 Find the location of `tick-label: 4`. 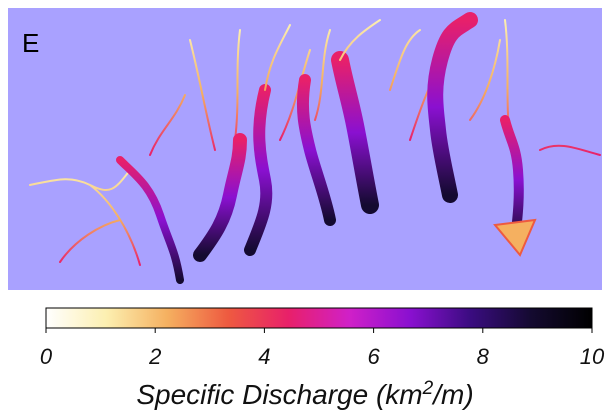

tick-label: 4 is located at coordinates (264, 356).